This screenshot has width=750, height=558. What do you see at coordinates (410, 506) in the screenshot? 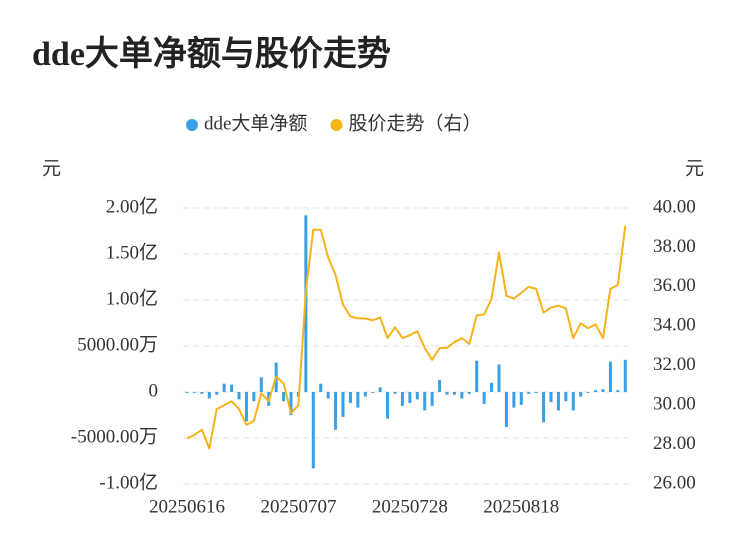
I see `x-tick-label: 20250728` at bounding box center [410, 506].